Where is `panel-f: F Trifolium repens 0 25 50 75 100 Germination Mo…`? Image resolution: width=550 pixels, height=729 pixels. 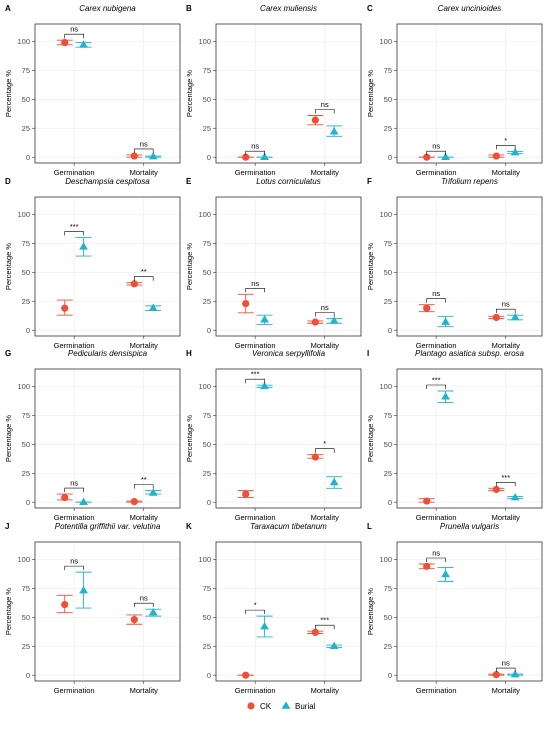
panel-f: F Trifolium repens 0 25 50 75 100 Germination Mo… is located at coordinates (454, 263).